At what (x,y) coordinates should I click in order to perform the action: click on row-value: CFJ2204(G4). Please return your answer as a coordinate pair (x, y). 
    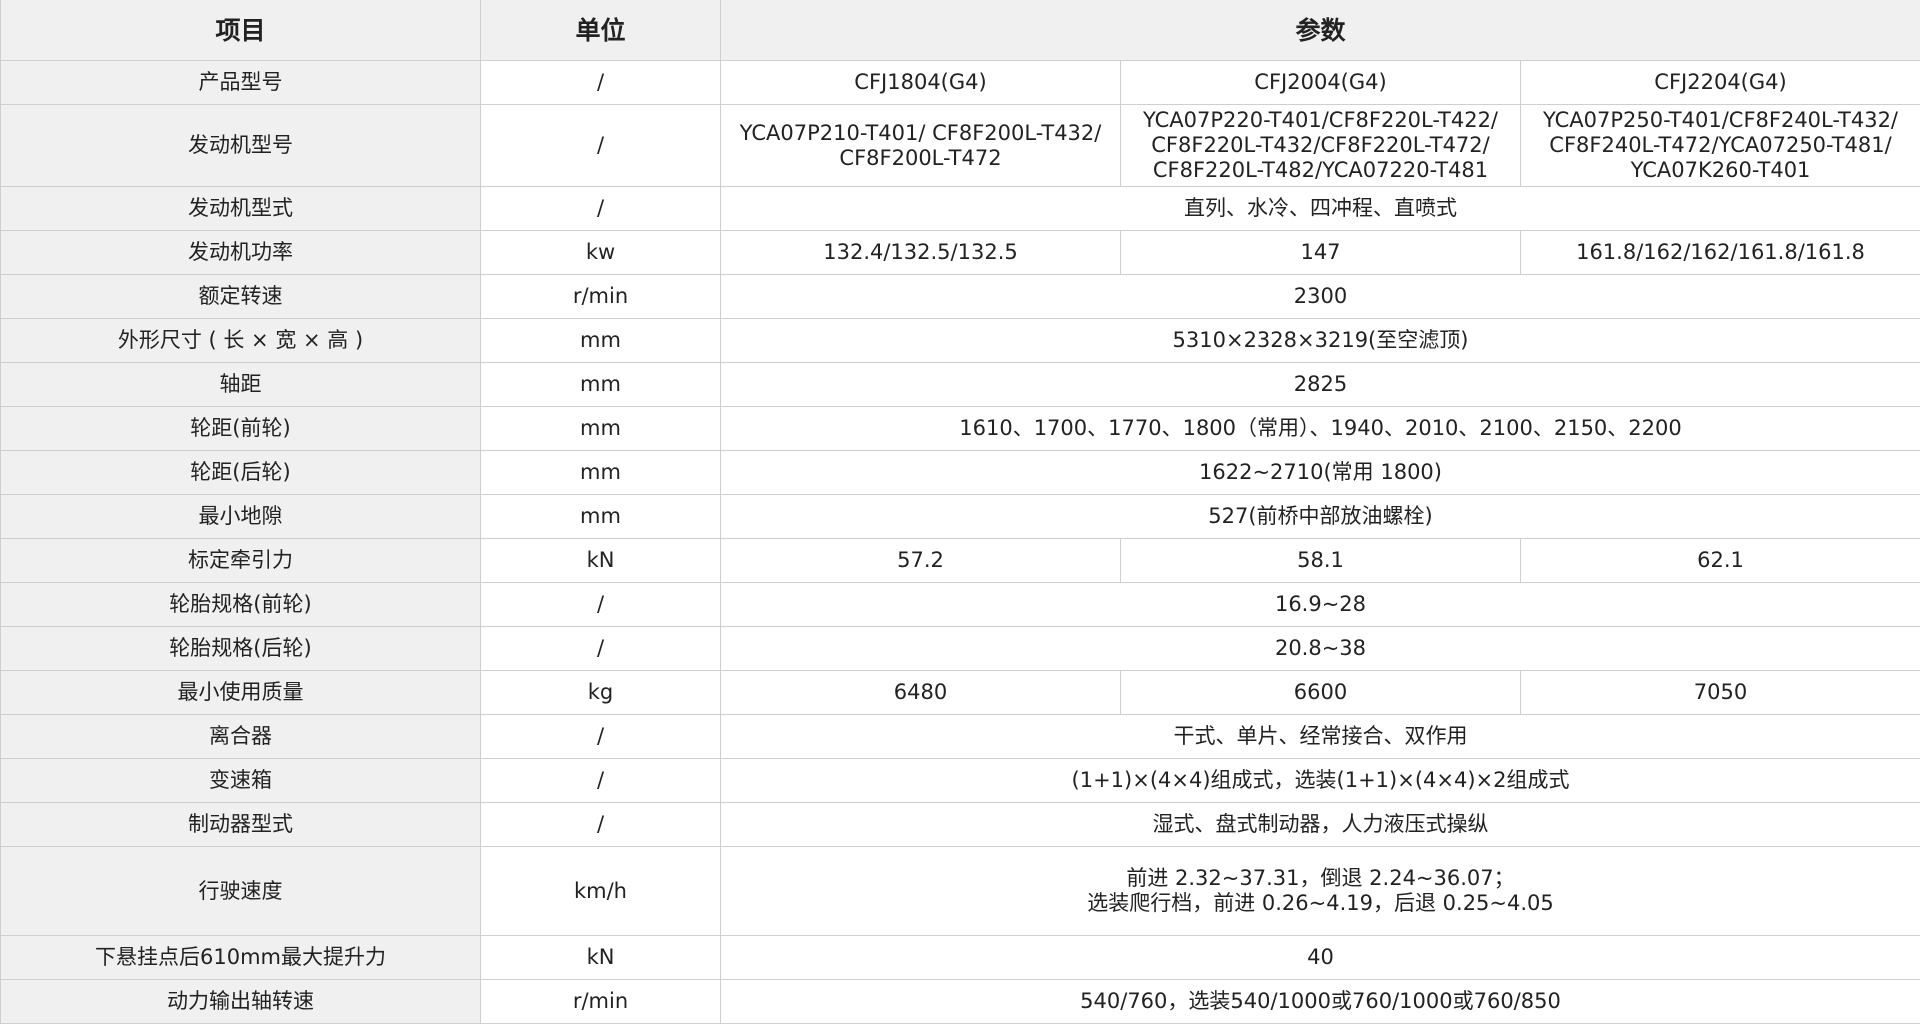
    Looking at the image, I should click on (1720, 82).